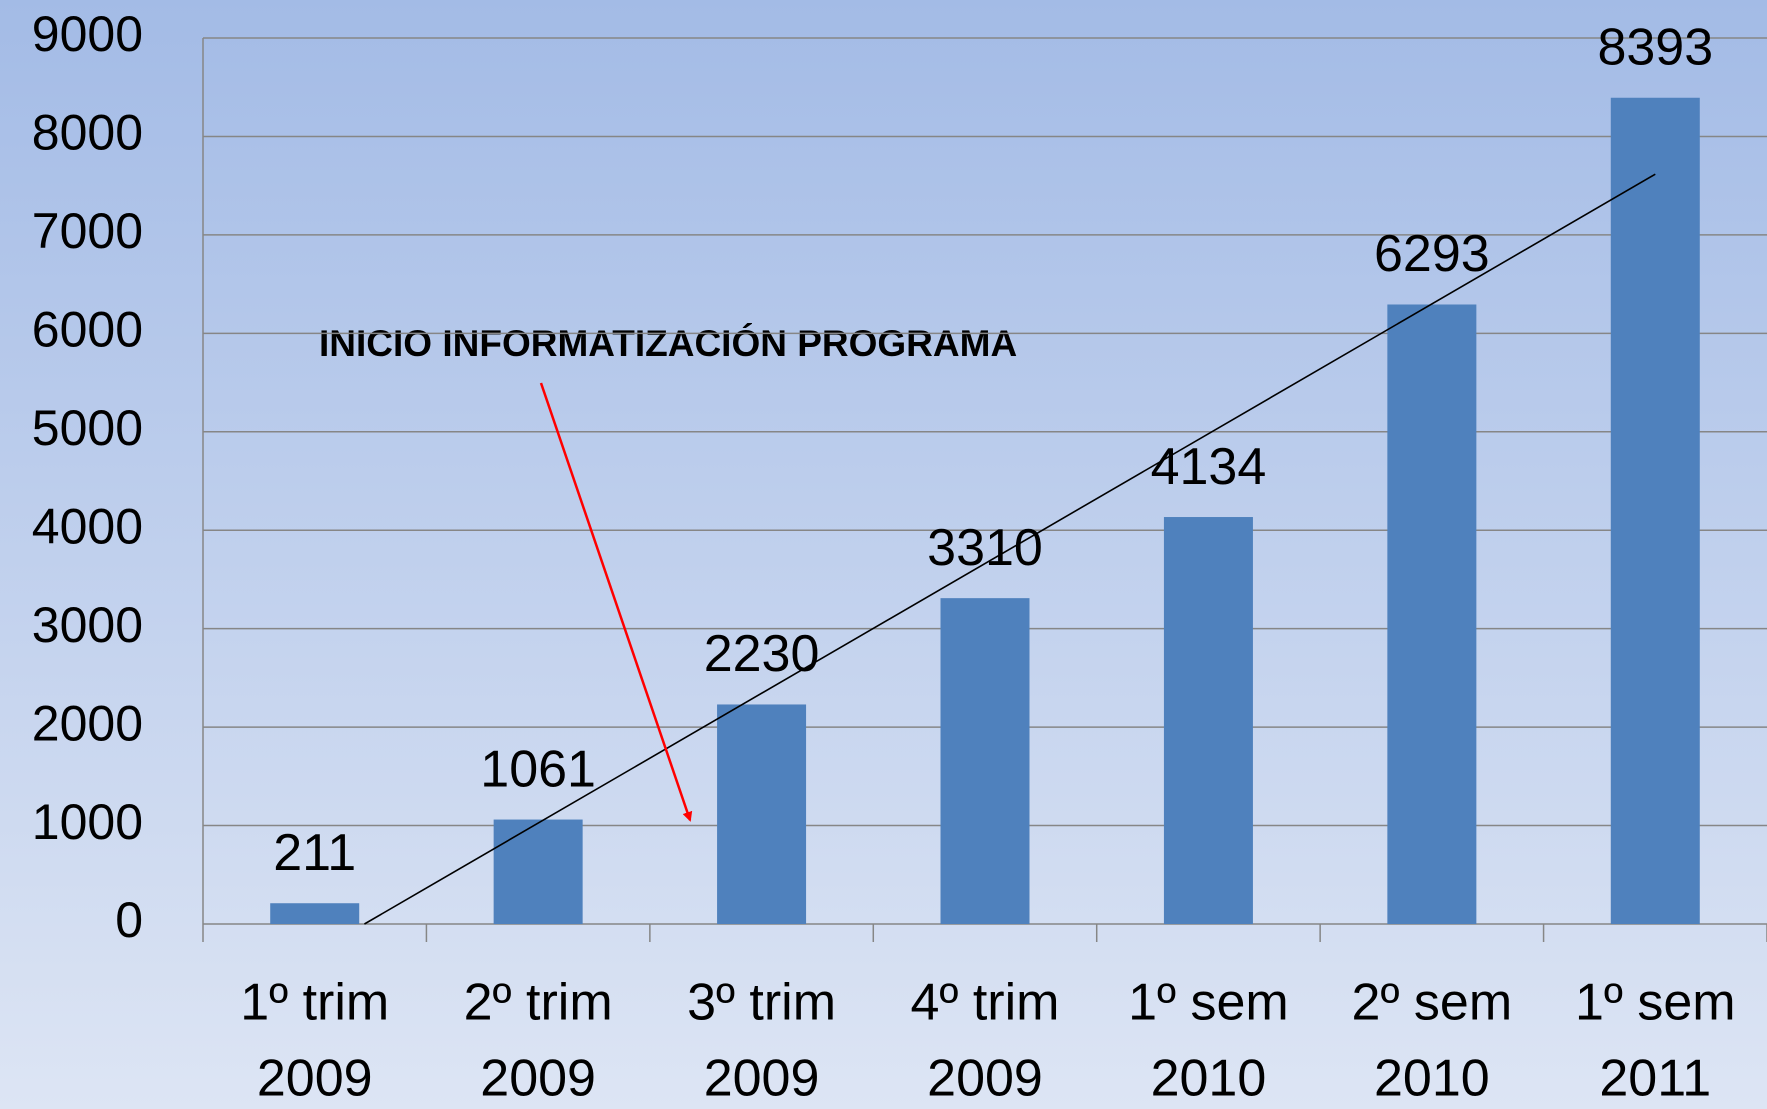 This screenshot has width=1767, height=1109. I want to click on x-tick-label: 2º sem, so click(1432, 1003).